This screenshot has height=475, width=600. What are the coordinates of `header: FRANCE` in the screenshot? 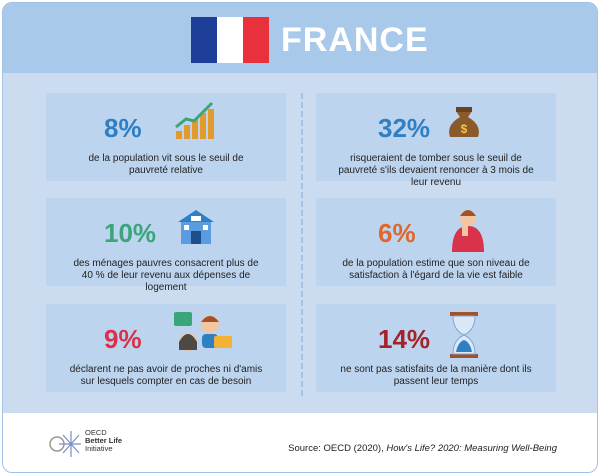 It's located at (300, 38).